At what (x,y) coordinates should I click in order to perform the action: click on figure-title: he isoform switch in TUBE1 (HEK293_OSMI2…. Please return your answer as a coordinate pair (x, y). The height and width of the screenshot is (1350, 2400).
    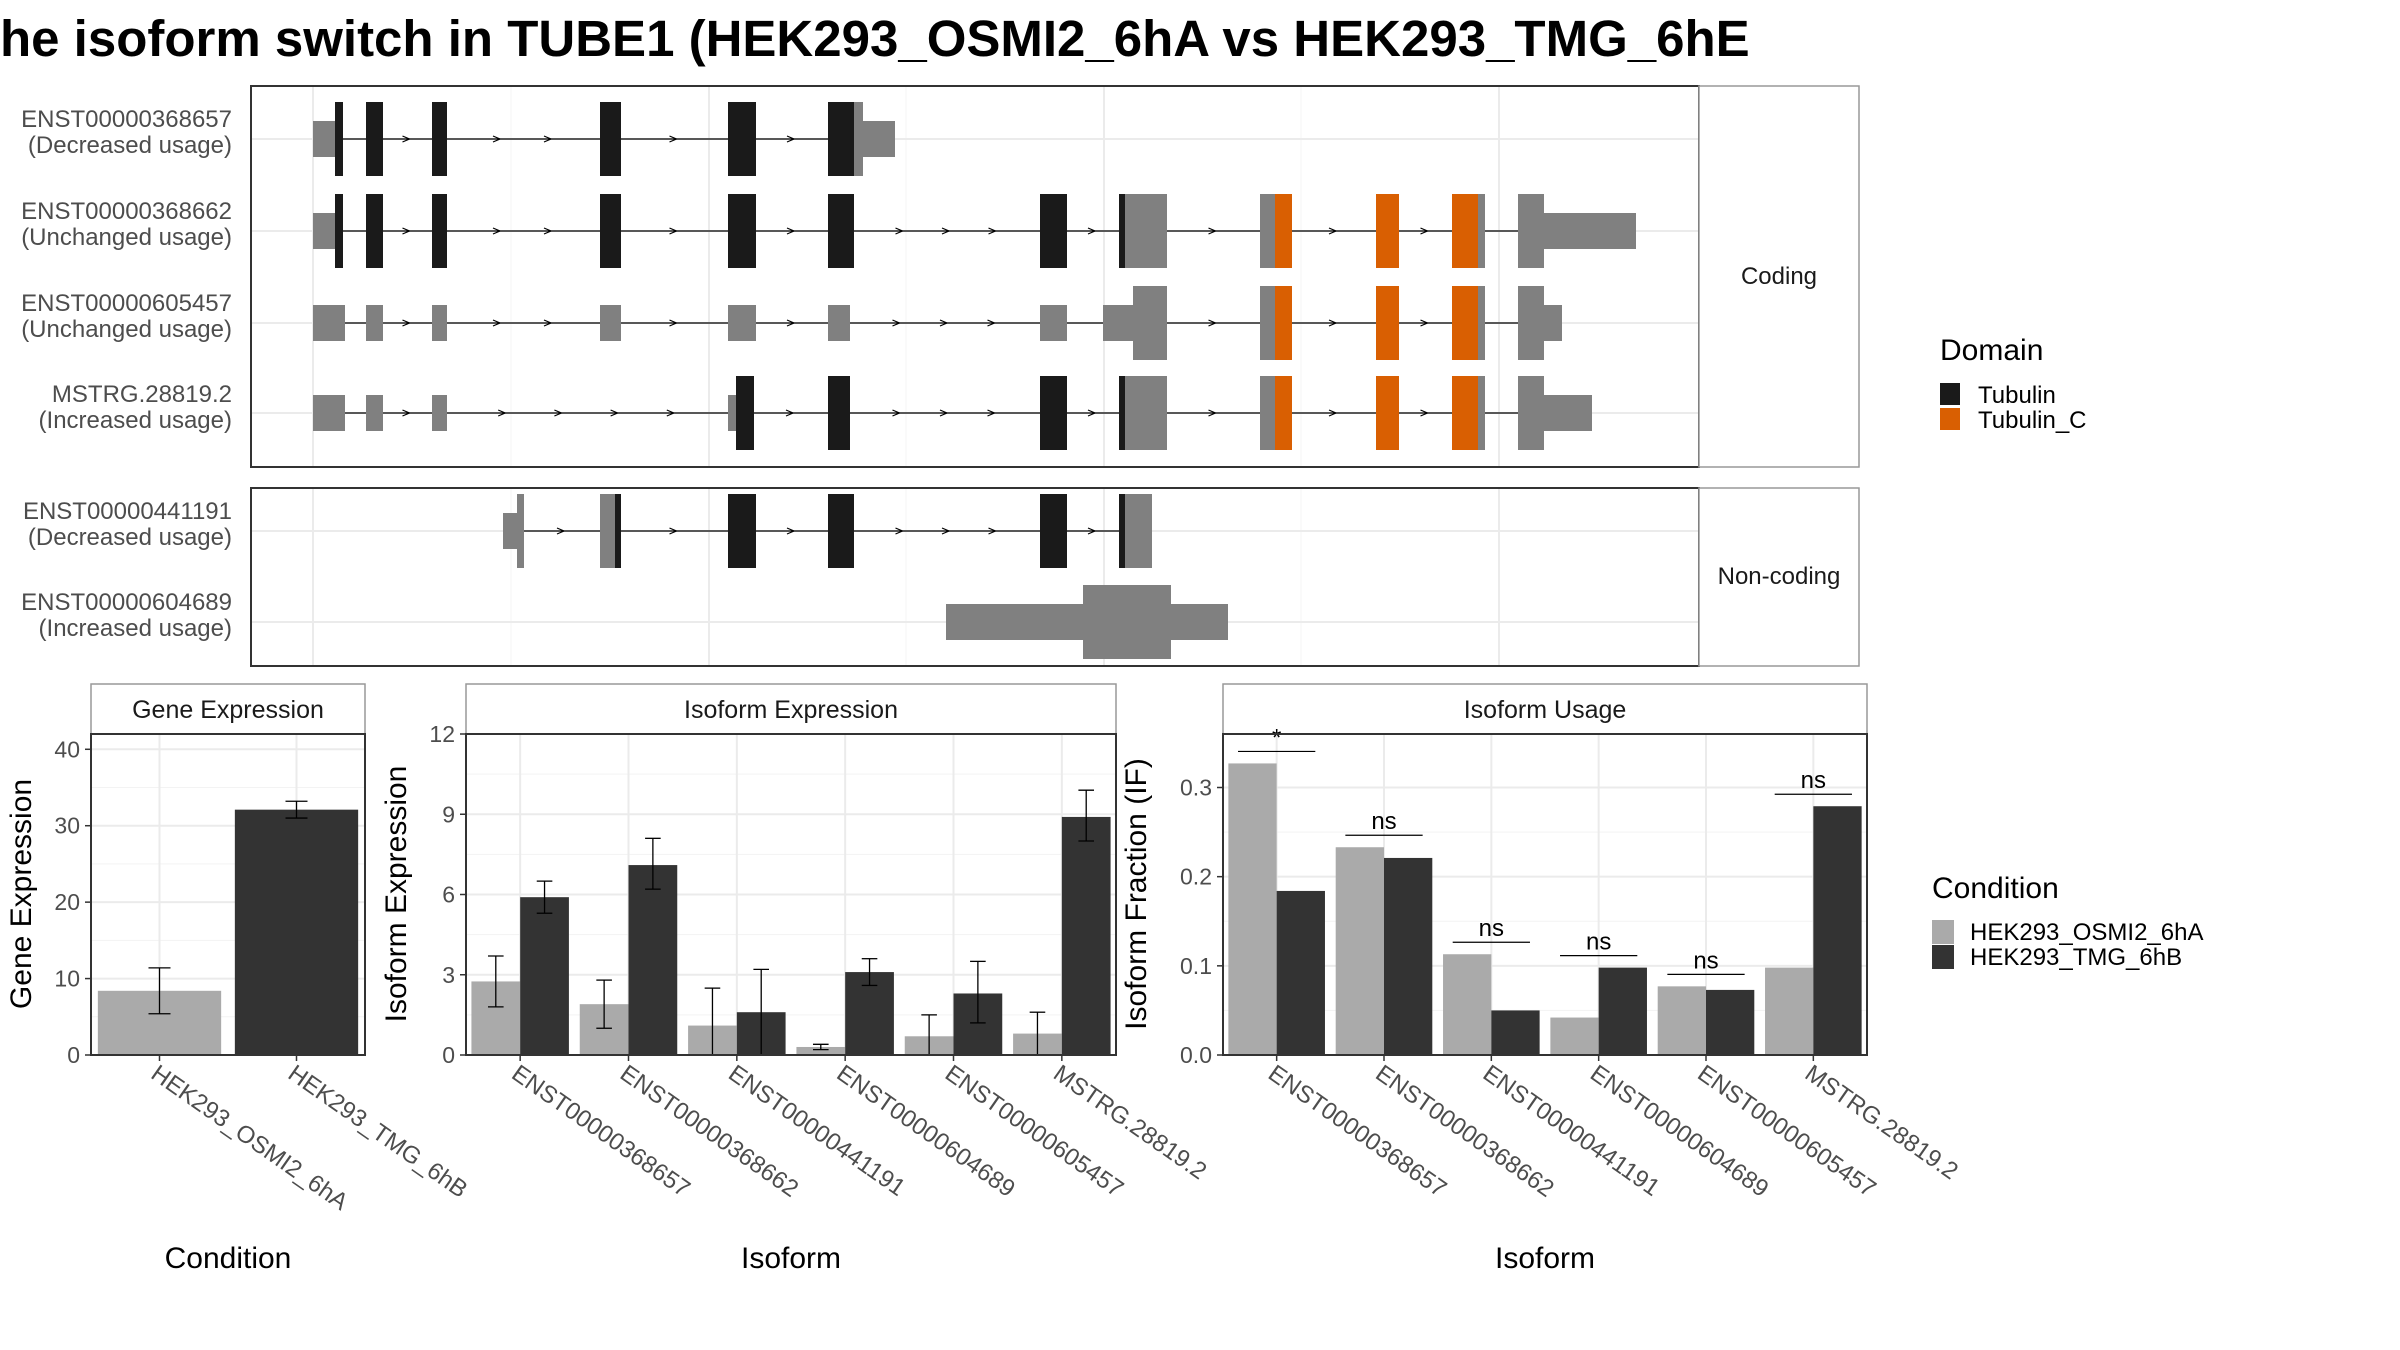
    Looking at the image, I should click on (875, 38).